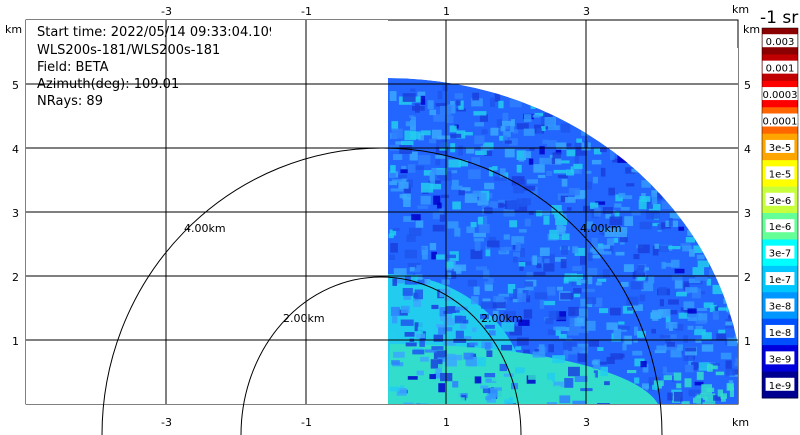 This screenshot has height=435, width=800. Describe the element at coordinates (780, 122) in the screenshot. I see `colorbar-label: 0.0001` at that location.